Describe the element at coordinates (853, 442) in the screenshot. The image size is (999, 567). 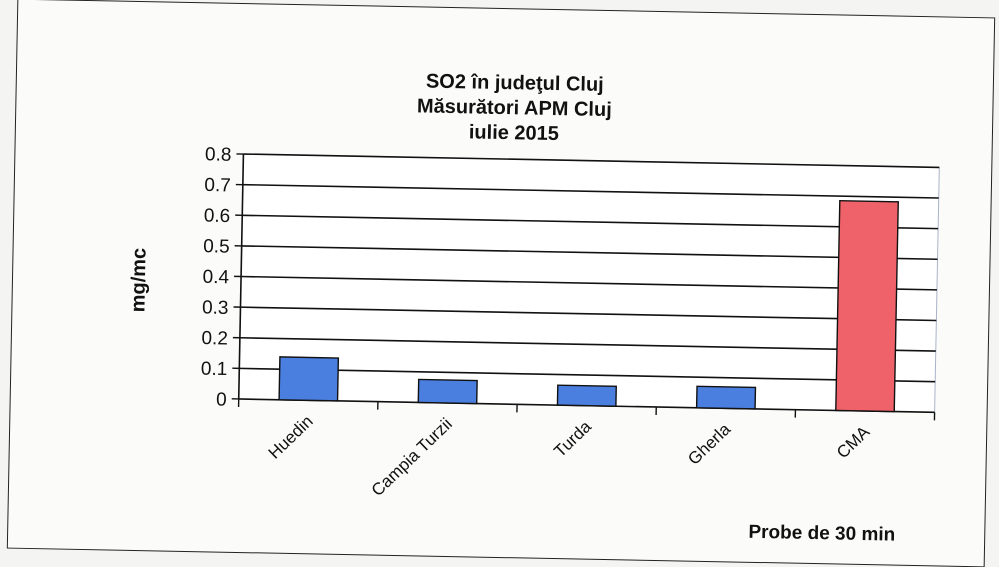
I see `x-category-label: CMA` at that location.